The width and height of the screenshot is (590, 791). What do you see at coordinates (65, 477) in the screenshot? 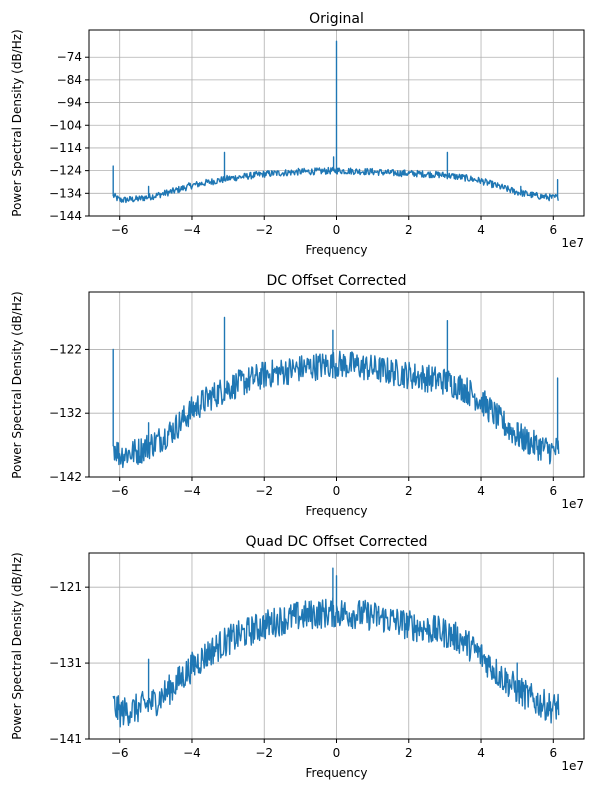
I see `y-tick-label: −142` at bounding box center [65, 477].